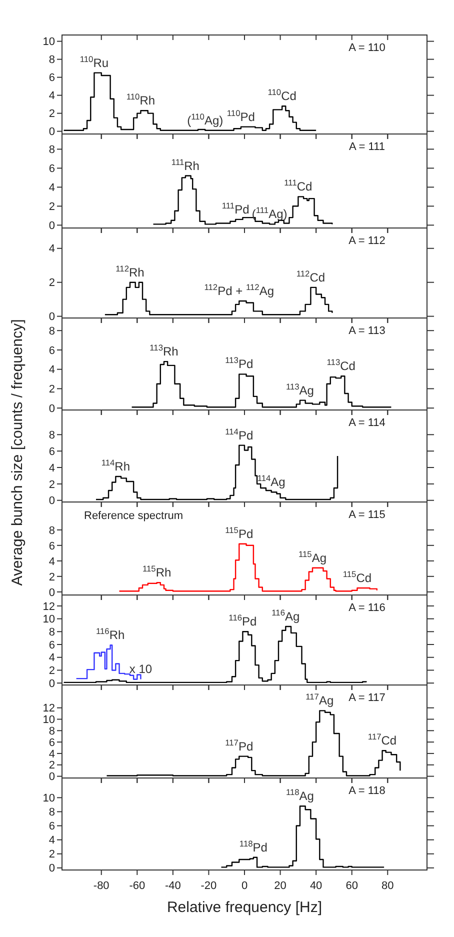 This screenshot has width=454, height=937. I want to click on text: A = 114, so click(367, 423).